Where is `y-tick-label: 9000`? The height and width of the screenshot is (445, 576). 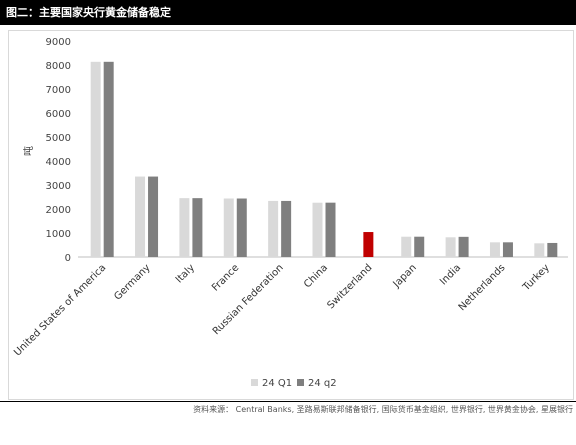
y-tick-label: 9000 is located at coordinates (58, 42).